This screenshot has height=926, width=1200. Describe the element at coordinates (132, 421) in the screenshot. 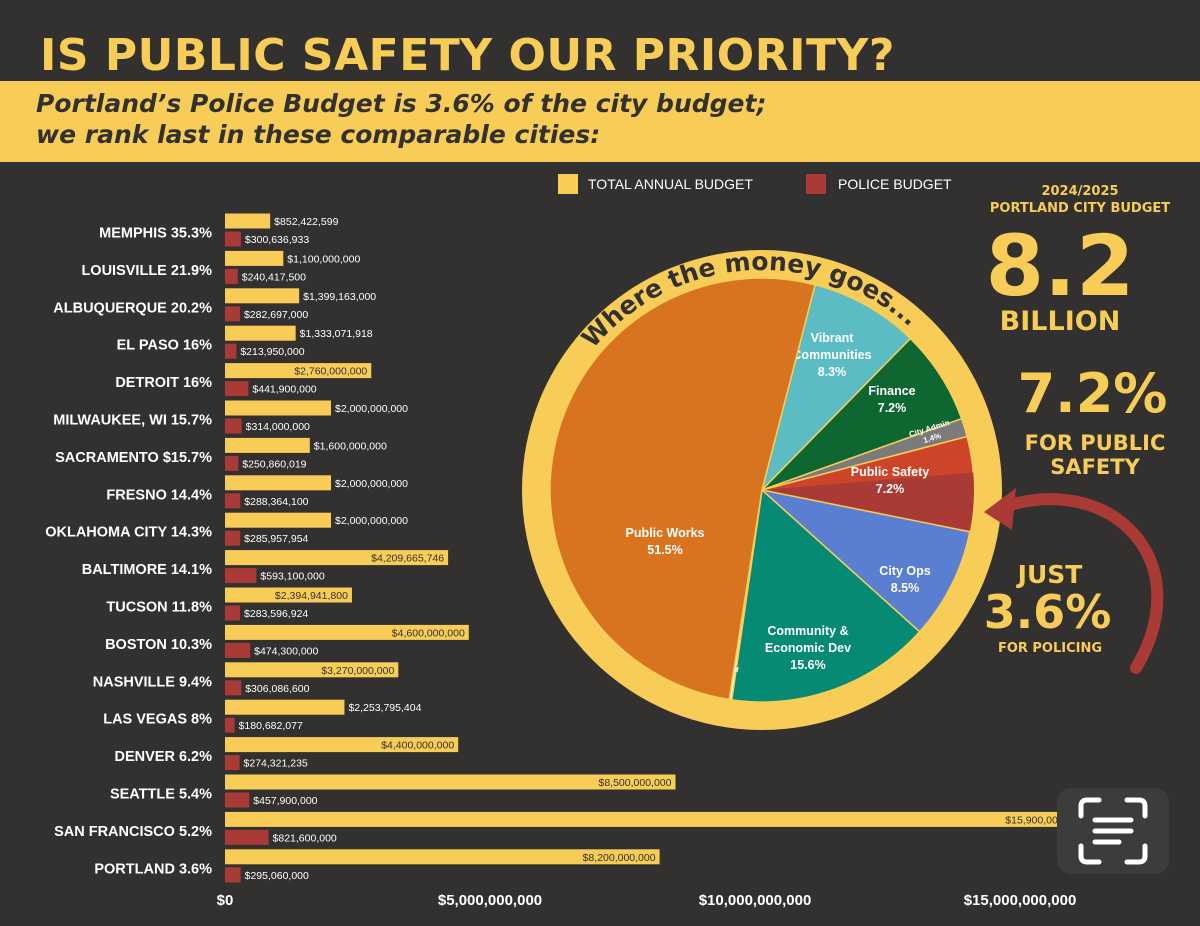

I see `category-label: MILWAUKEE, WI 15.7%` at that location.